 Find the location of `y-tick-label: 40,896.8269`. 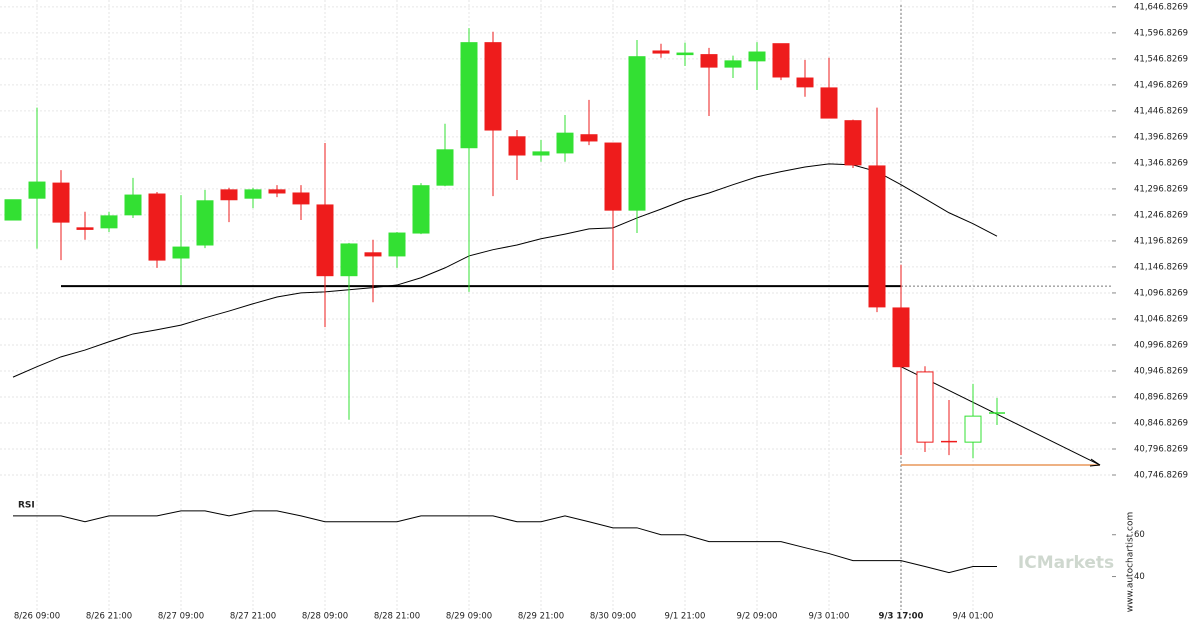

y-tick-label: 40,896.8269 is located at coordinates (1161, 397).